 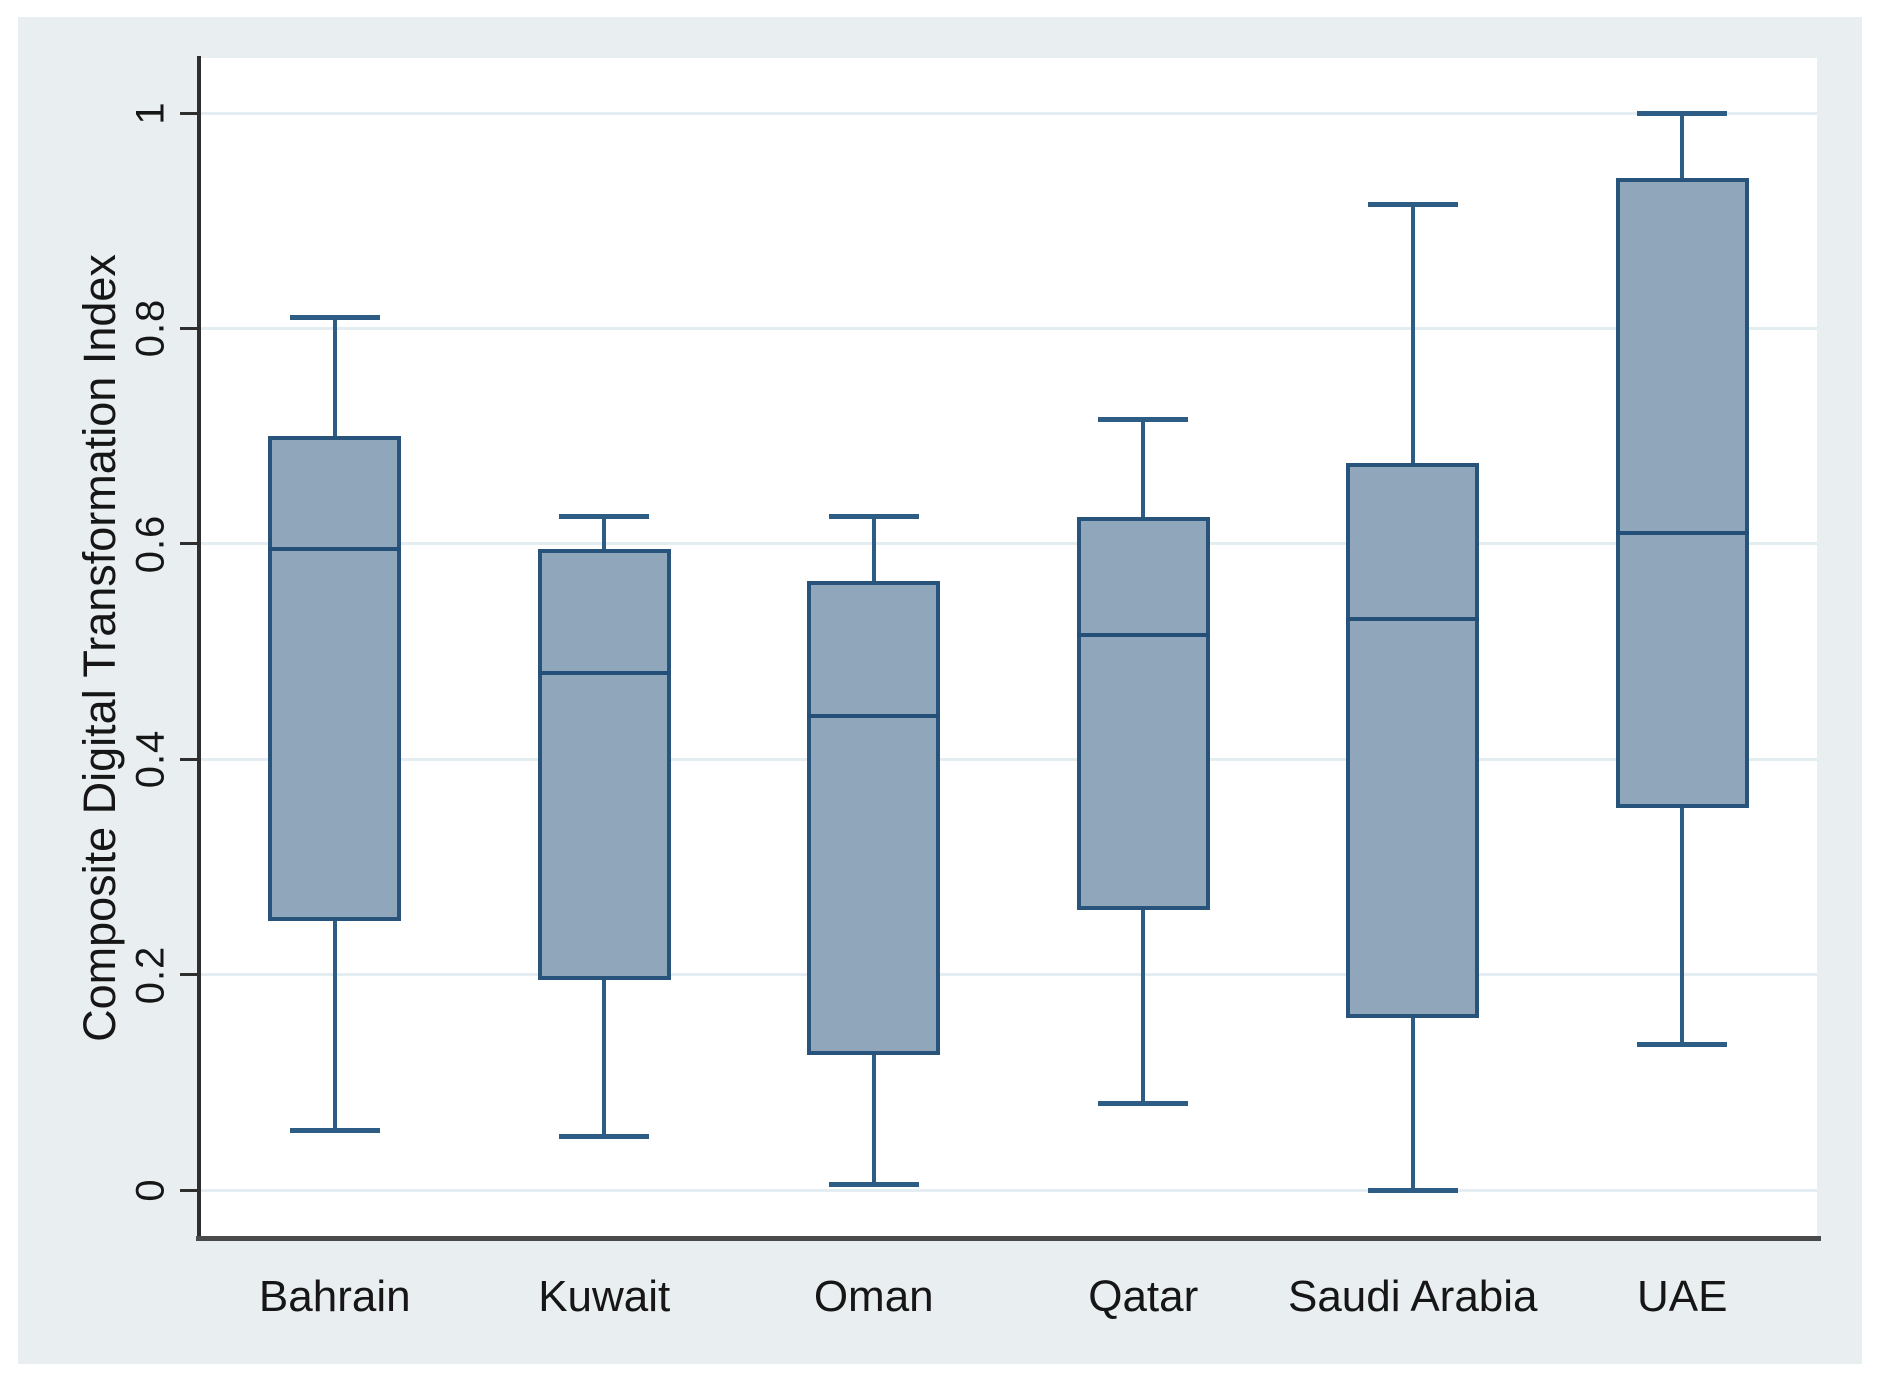 I want to click on x-axis-line, so click(x=1008, y=1238).